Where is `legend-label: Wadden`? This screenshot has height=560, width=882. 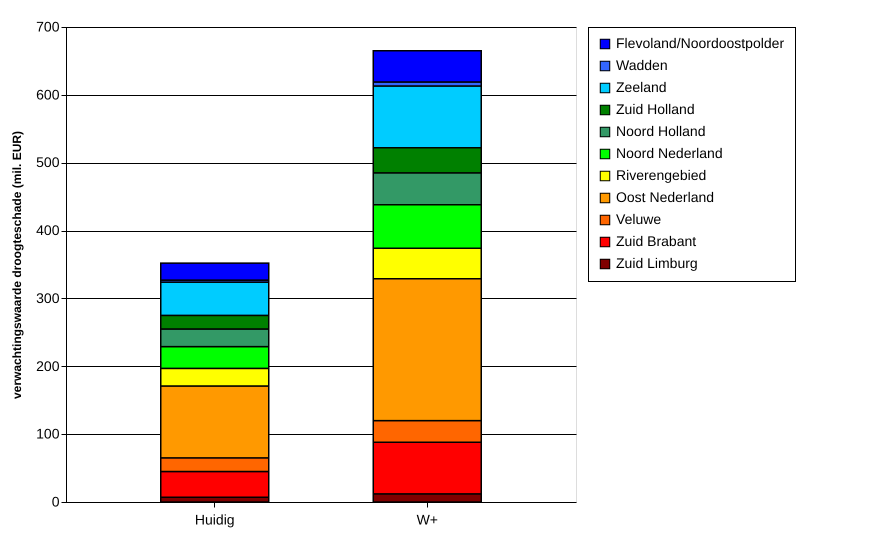
legend-label: Wadden is located at coordinates (642, 65).